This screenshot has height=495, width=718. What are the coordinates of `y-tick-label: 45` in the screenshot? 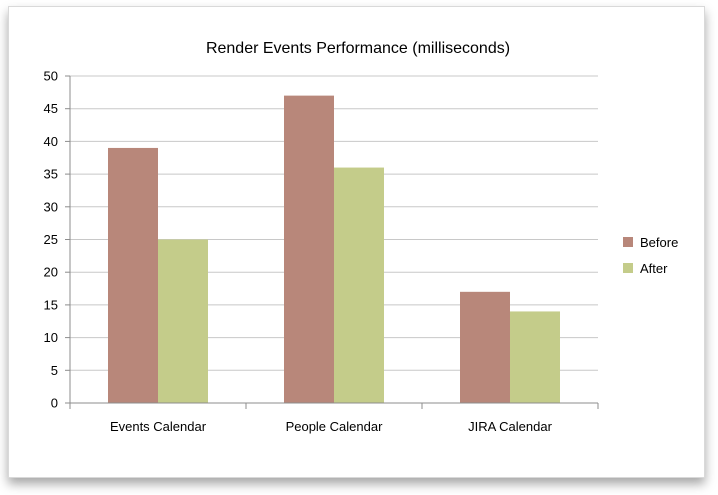 It's located at (51, 108).